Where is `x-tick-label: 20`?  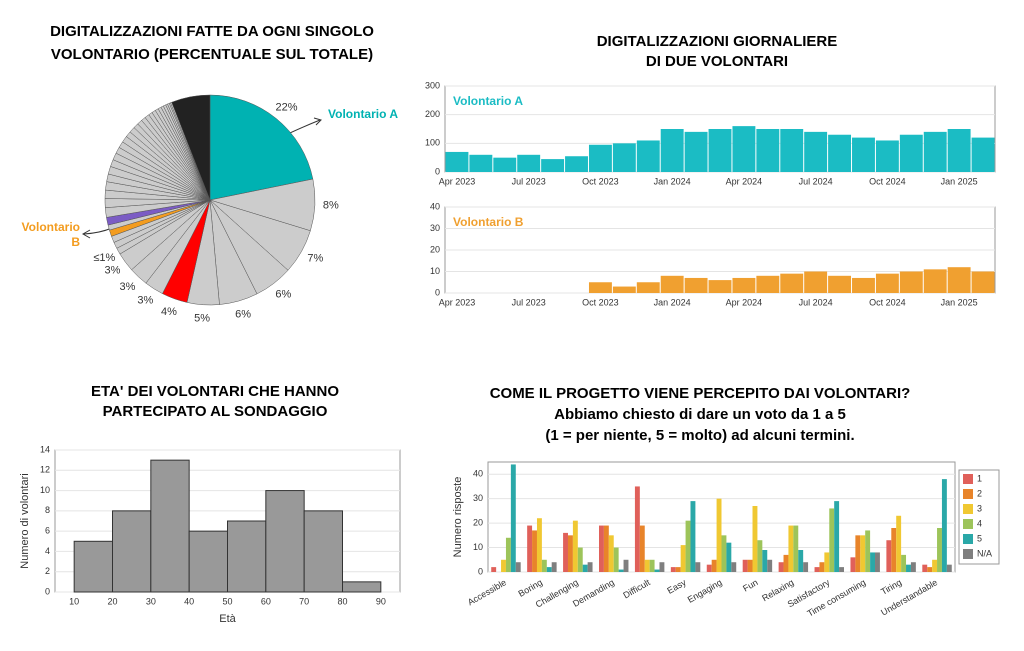
x-tick-label: 20 is located at coordinates (112, 601).